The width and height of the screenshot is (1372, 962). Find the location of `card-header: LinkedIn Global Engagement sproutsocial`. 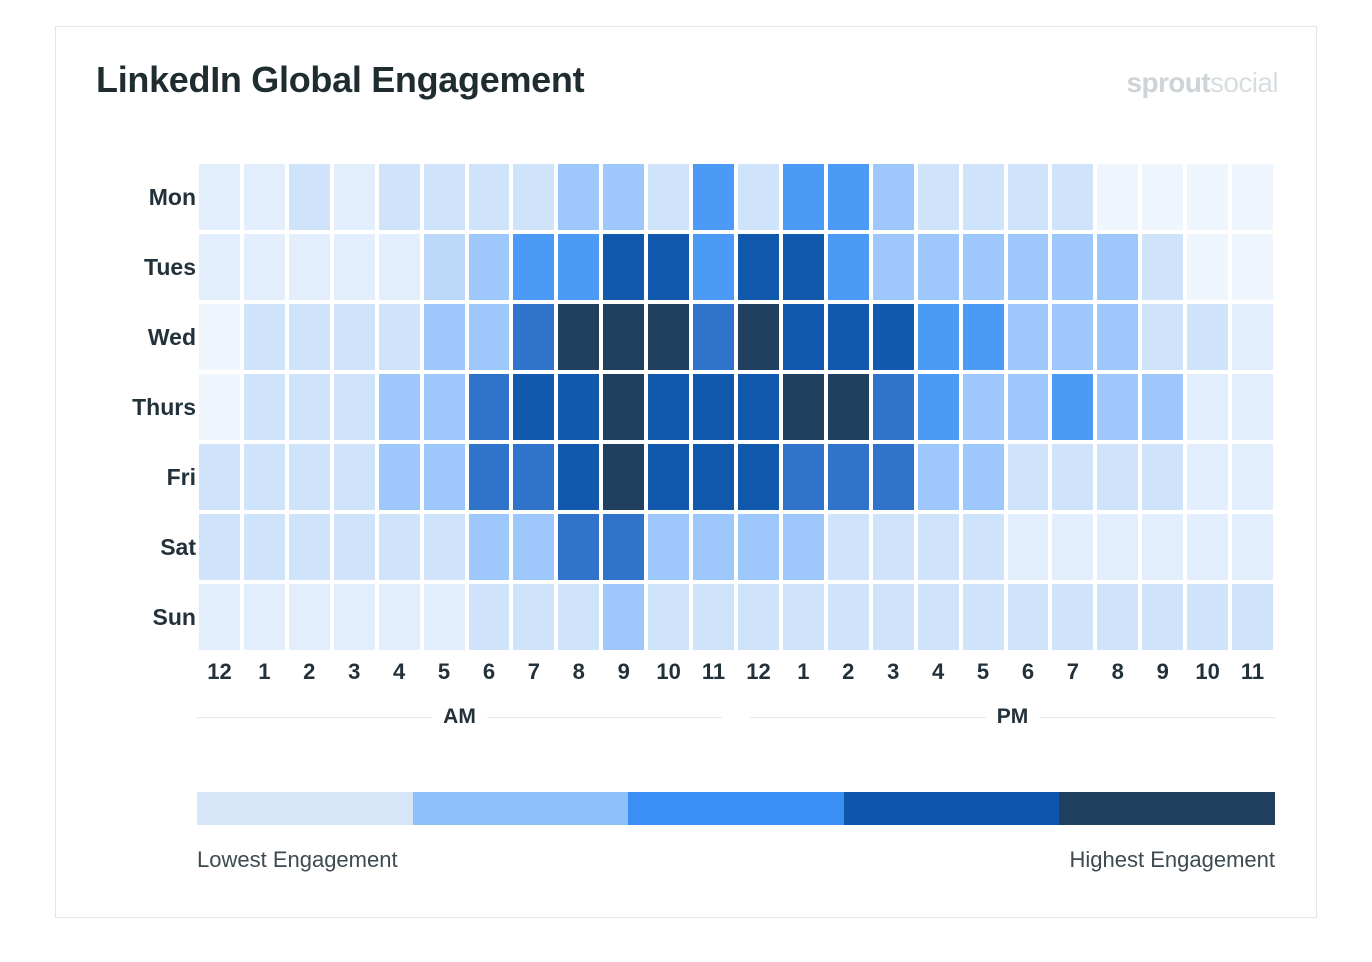

card-header: LinkedIn Global Engagement sproutsocial is located at coordinates (686, 82).